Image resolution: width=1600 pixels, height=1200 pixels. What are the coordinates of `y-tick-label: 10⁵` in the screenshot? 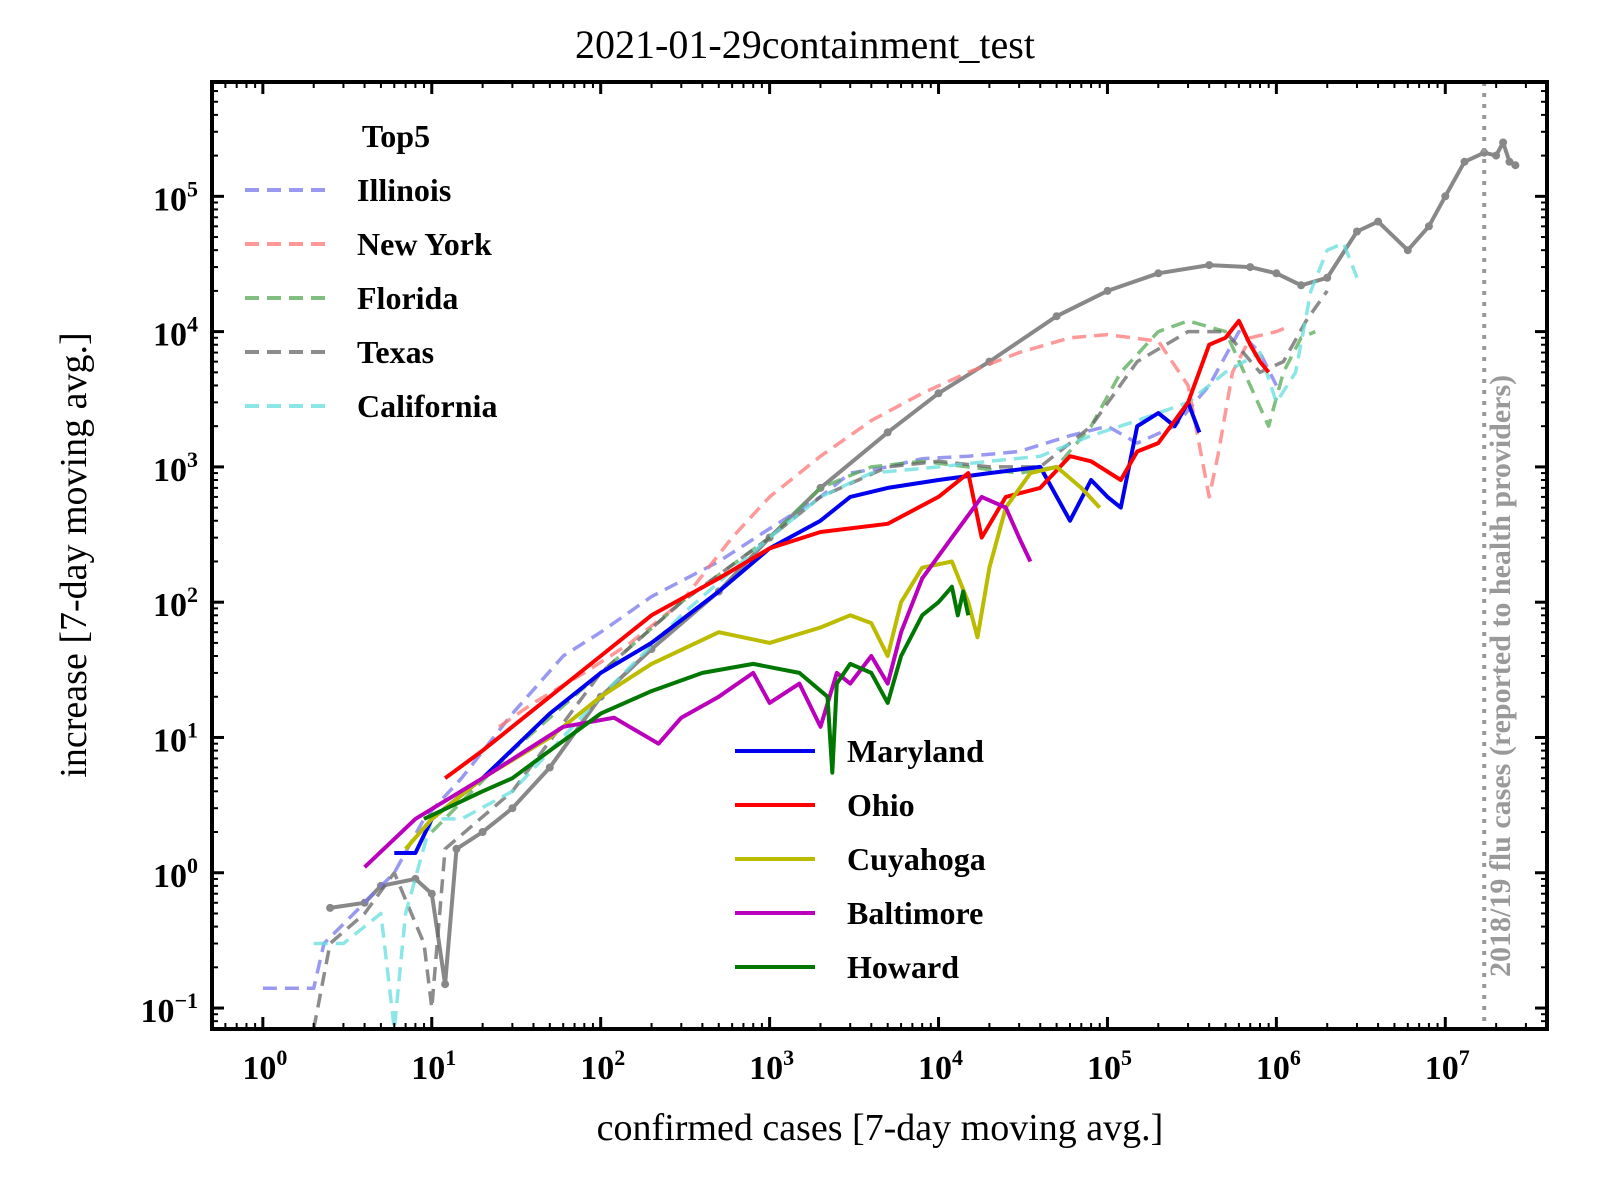 It's located at (175, 197).